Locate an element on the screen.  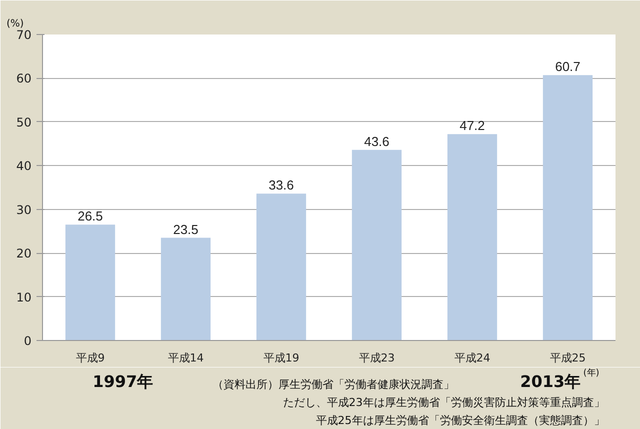
y-tick-label: 70 is located at coordinates (24, 35).